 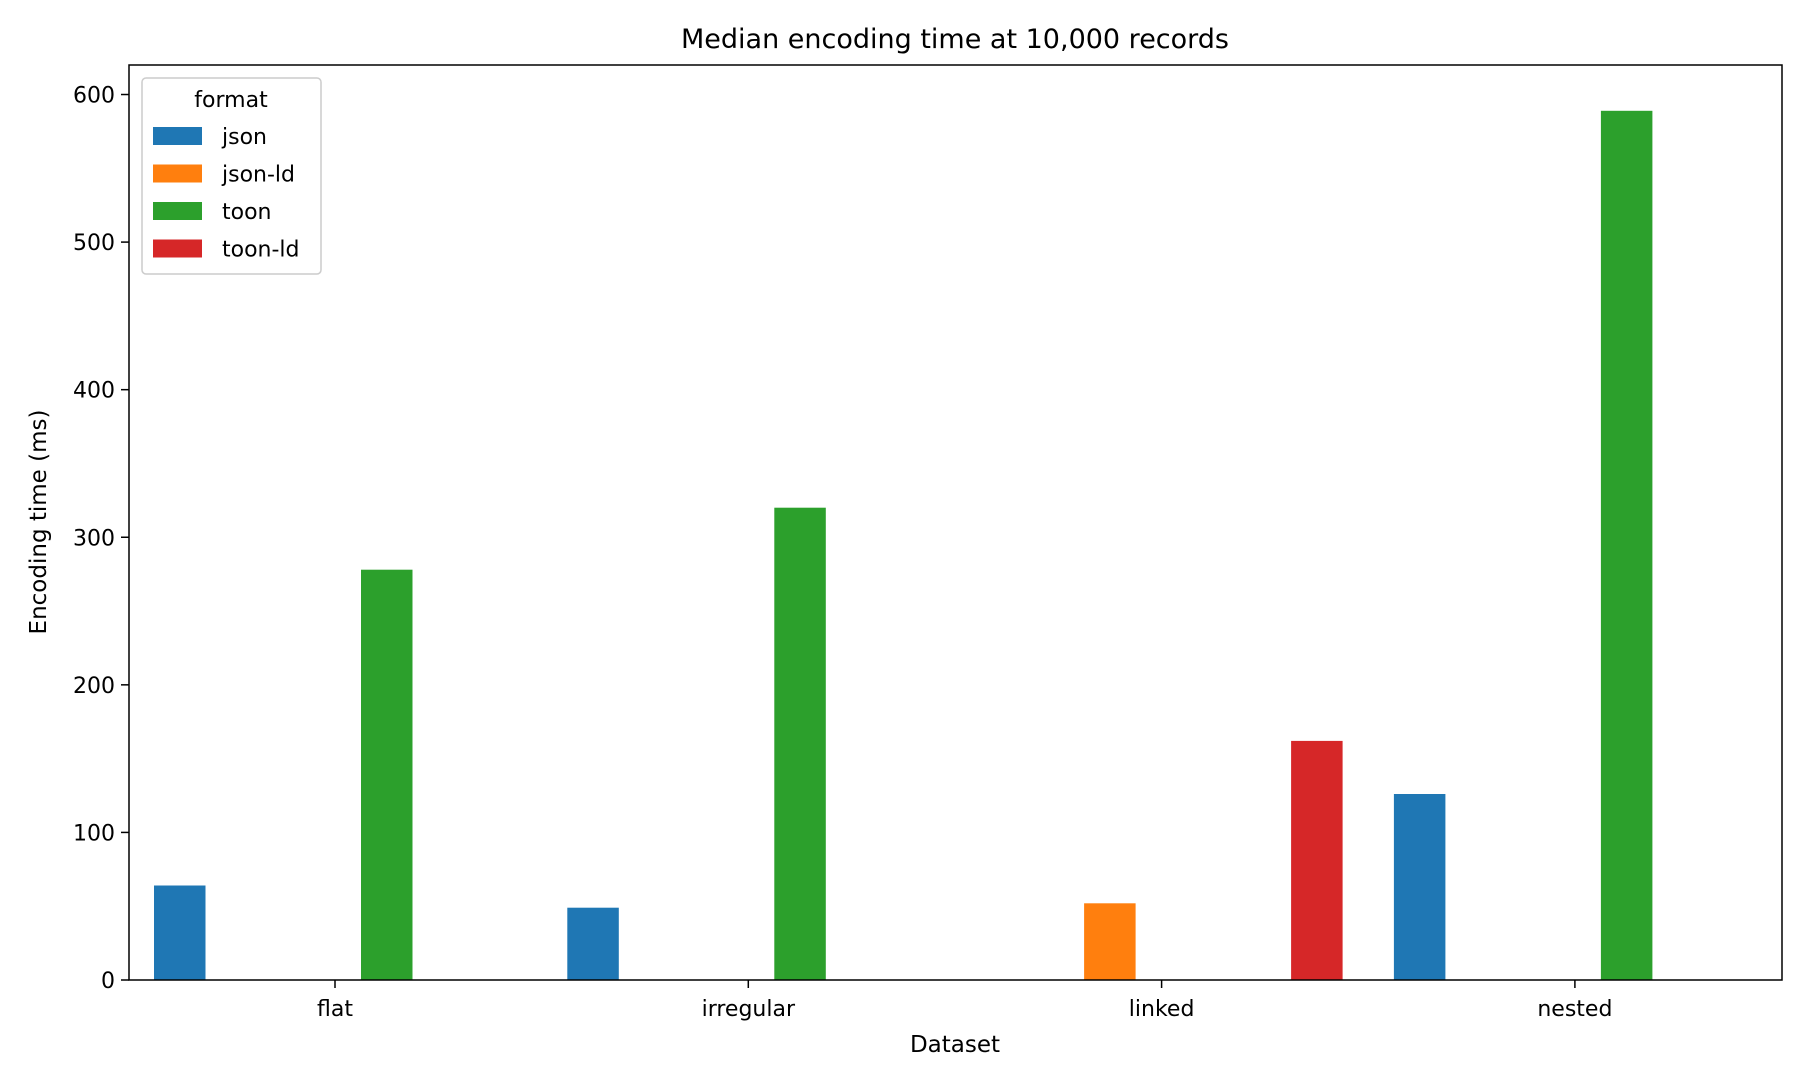 What do you see at coordinates (177, 248) in the screenshot?
I see `legend-swatch-toon-ld` at bounding box center [177, 248].